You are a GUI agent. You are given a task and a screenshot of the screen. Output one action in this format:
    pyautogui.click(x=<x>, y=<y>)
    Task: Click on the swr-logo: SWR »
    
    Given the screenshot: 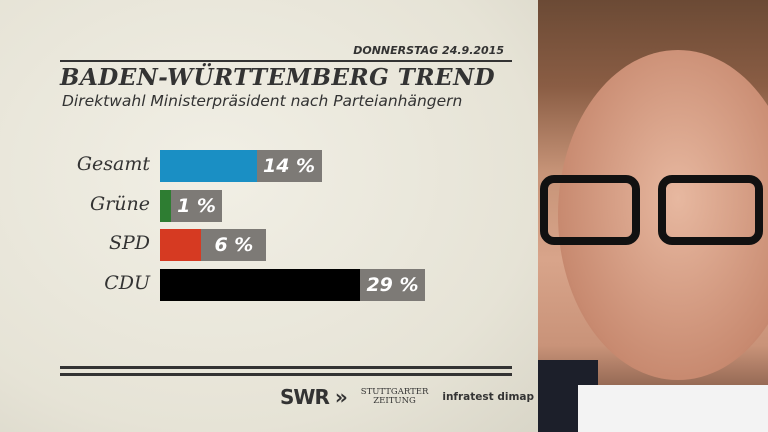 What is the action you would take?
    pyautogui.click(x=314, y=397)
    